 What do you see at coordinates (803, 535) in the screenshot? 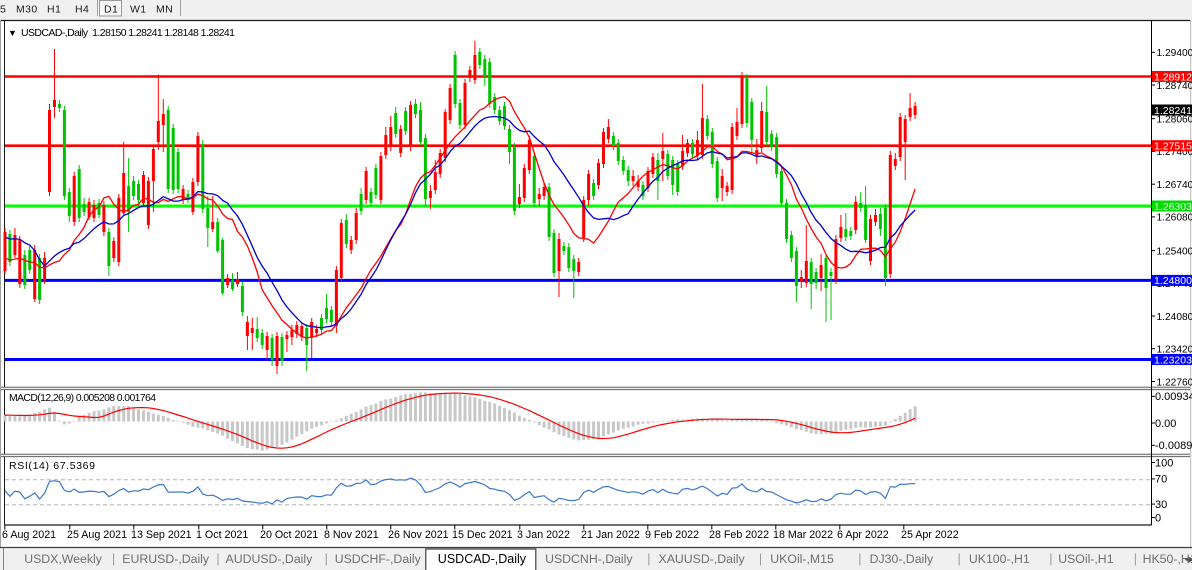
I see `svg-text: 18 Mar 2022` at bounding box center [803, 535].